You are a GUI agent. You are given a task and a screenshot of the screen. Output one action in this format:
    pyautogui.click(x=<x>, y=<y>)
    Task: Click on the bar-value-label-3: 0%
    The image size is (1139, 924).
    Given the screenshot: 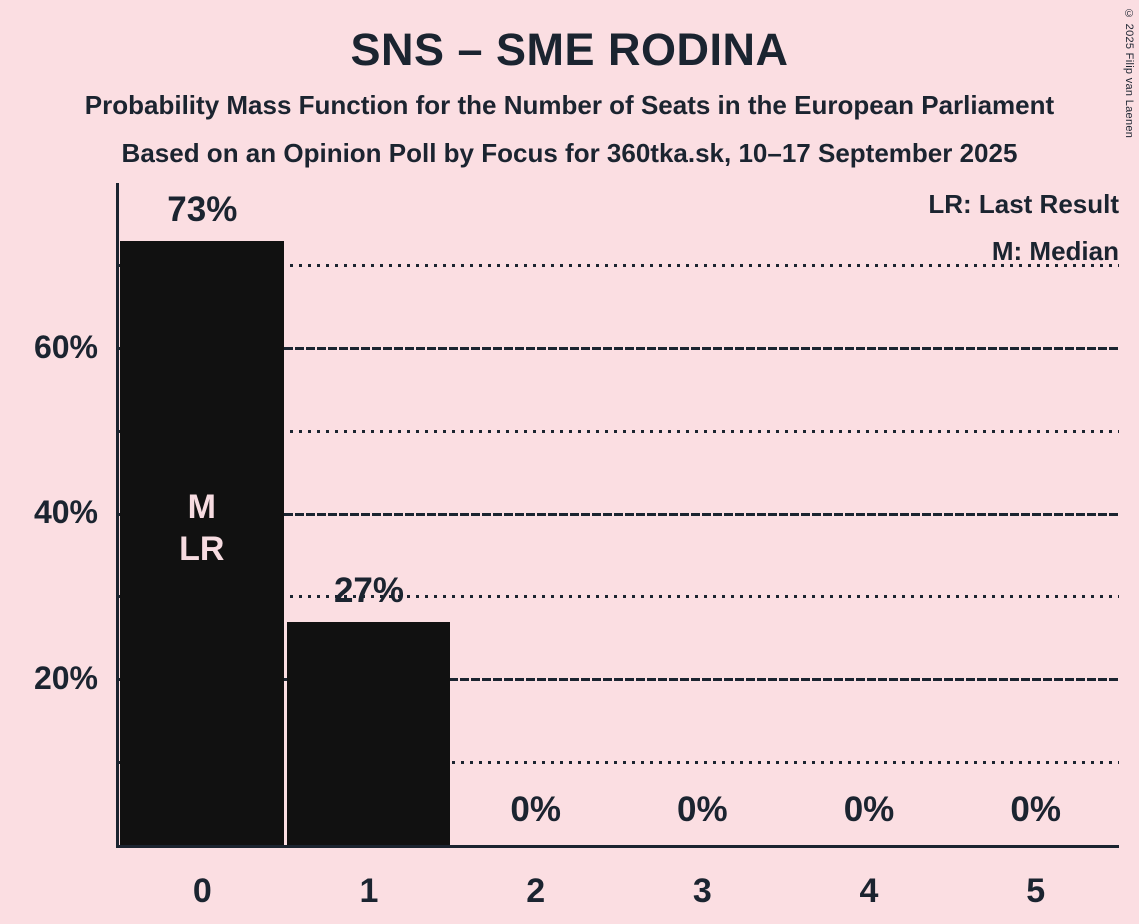 What is the action you would take?
    pyautogui.click(x=702, y=810)
    